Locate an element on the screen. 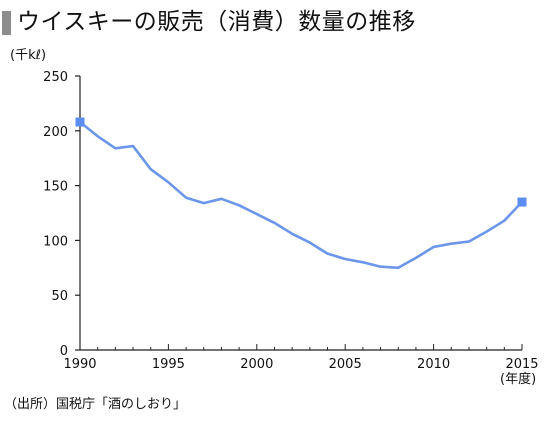  y-axis-ticks: 0 50 100 150 200 250 is located at coordinates (61, 214).